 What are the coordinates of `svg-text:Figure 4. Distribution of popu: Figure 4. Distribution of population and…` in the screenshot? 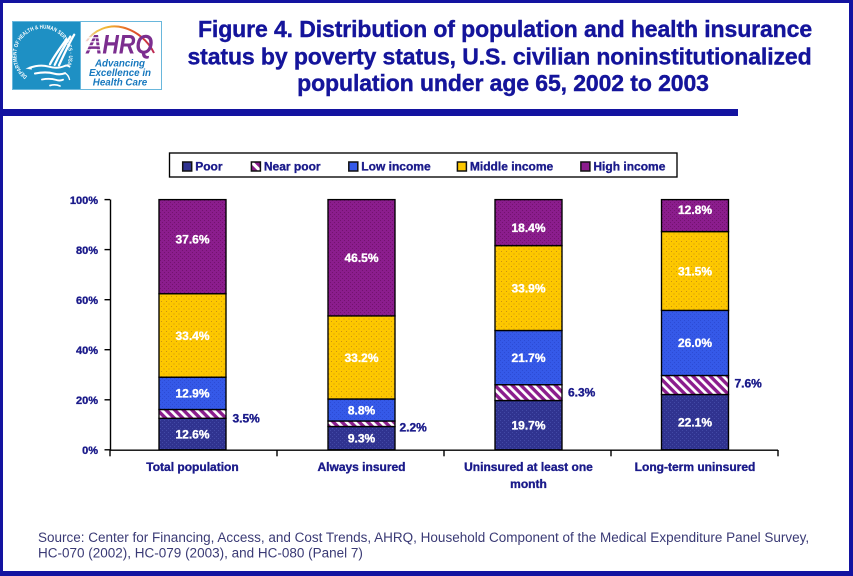 It's located at (505, 29).